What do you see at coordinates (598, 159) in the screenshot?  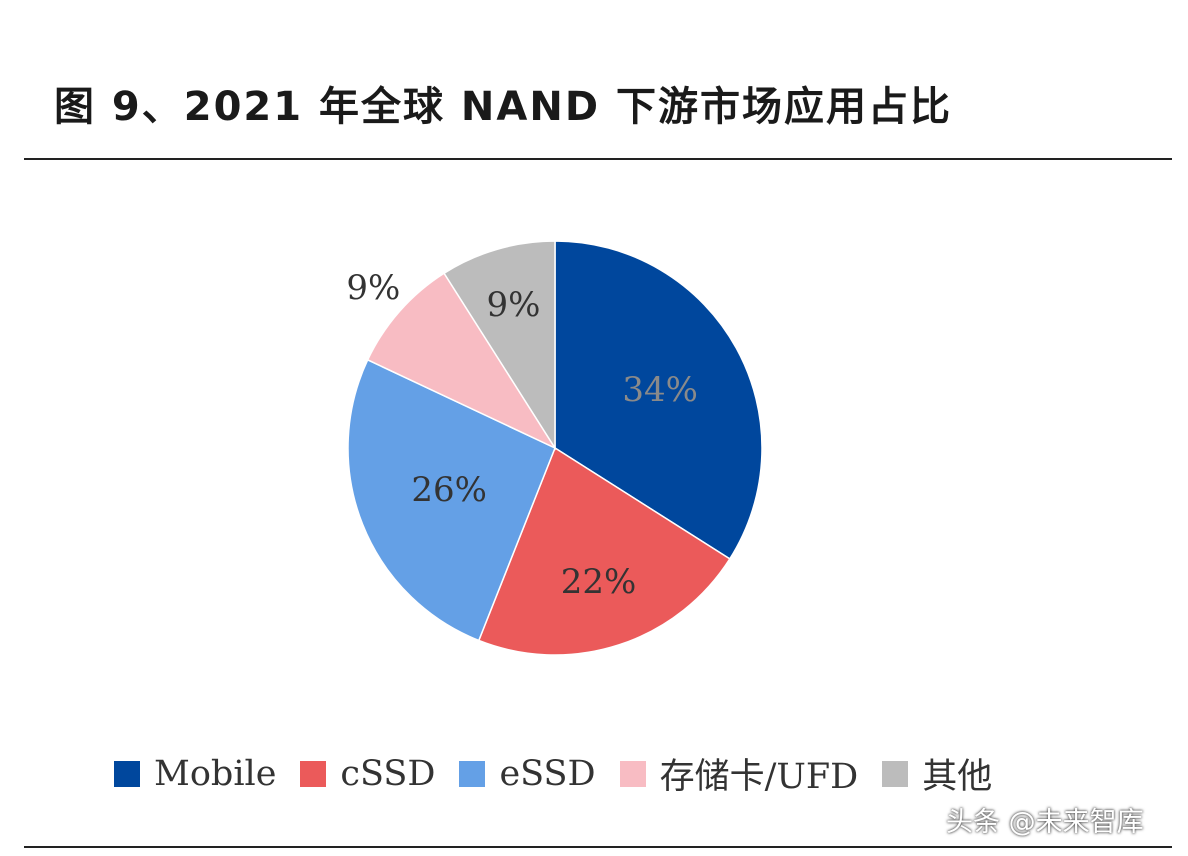 I see `top-divider` at bounding box center [598, 159].